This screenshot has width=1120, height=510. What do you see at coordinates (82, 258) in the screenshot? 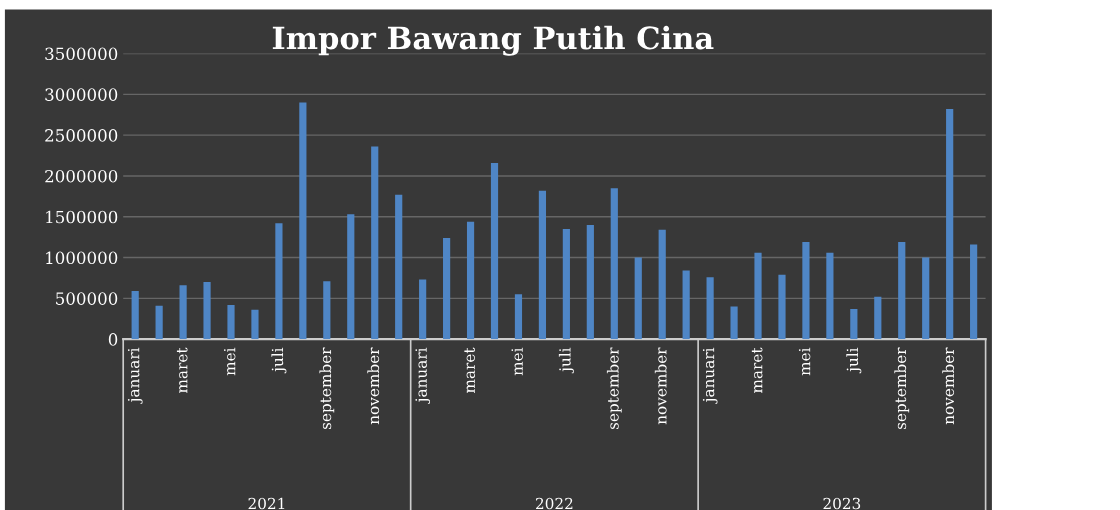
I see `y-tick-label: 1000000` at bounding box center [82, 258].